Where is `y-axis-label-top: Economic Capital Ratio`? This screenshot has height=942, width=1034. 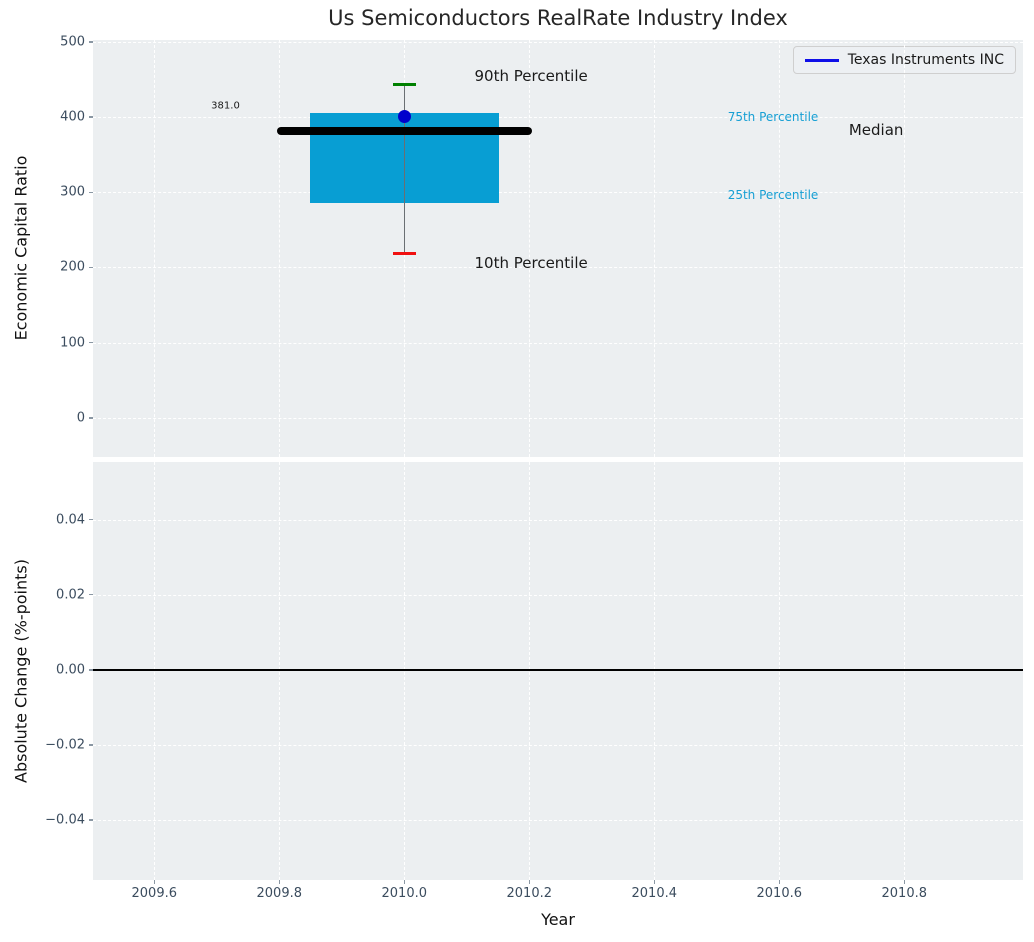
y-axis-label-top: Economic Capital Ratio is located at coordinates (21, 248).